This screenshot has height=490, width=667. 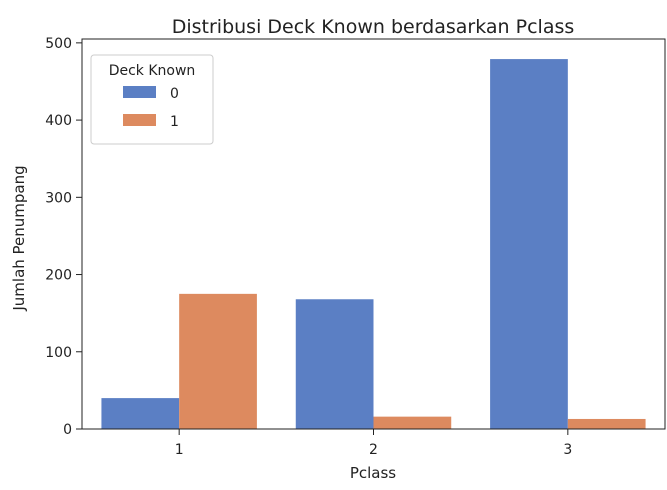 I want to click on y-axis-ticks: 0 100 200 300 400 500, so click(x=63, y=237).